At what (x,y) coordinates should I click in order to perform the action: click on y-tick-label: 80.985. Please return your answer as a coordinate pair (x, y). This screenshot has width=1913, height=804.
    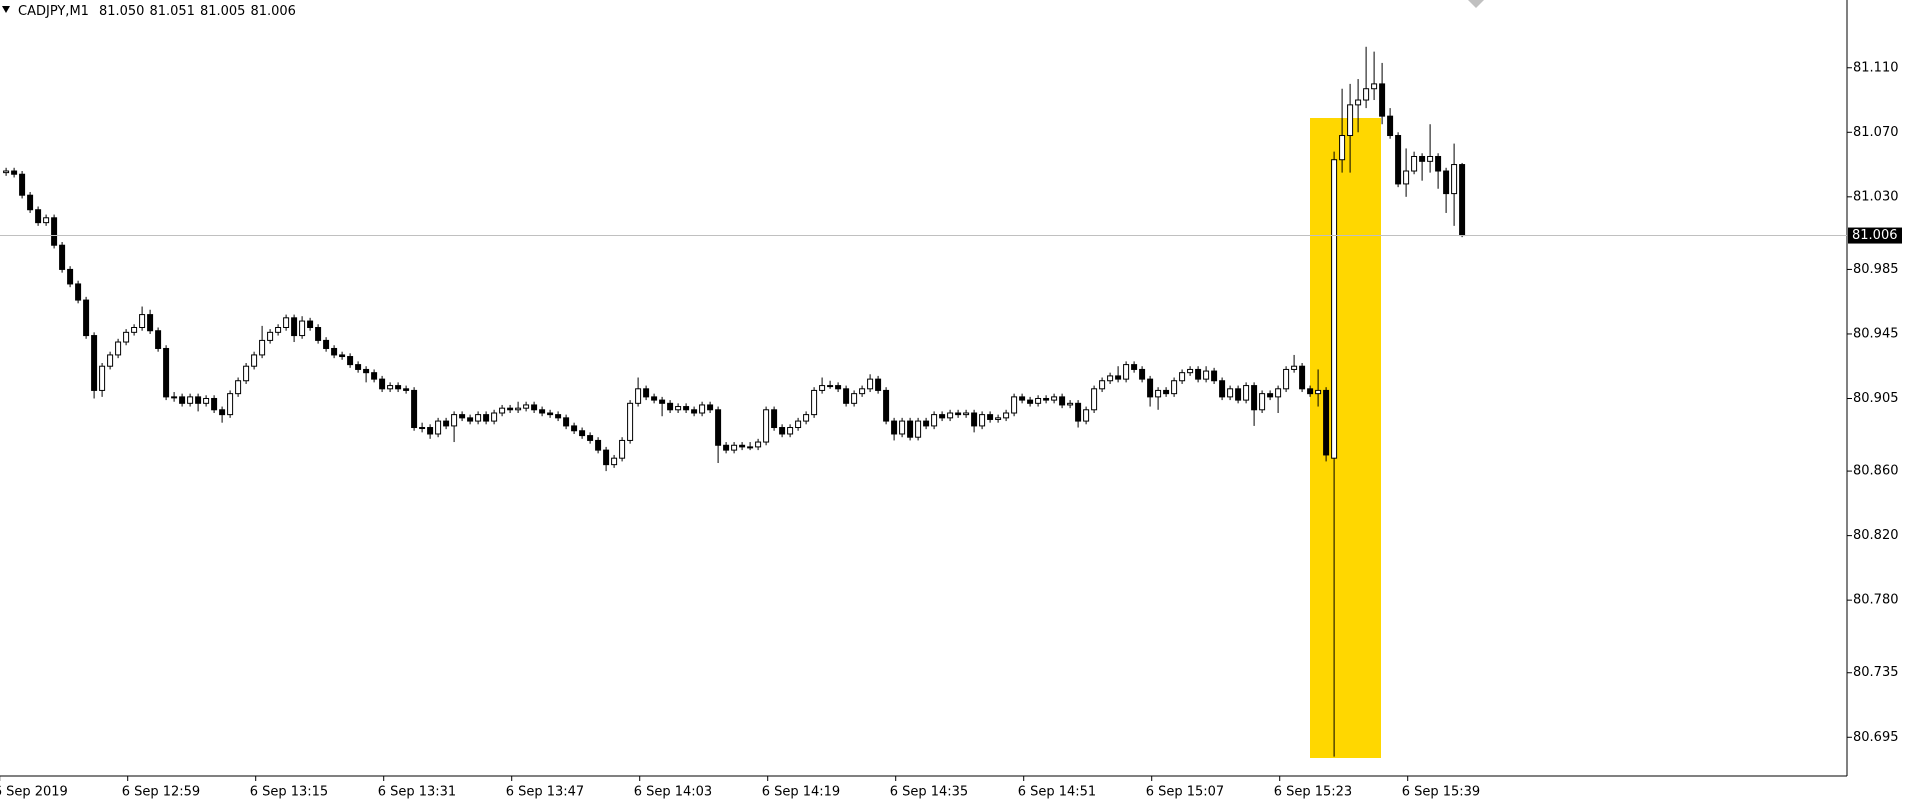
    Looking at the image, I should click on (1876, 269).